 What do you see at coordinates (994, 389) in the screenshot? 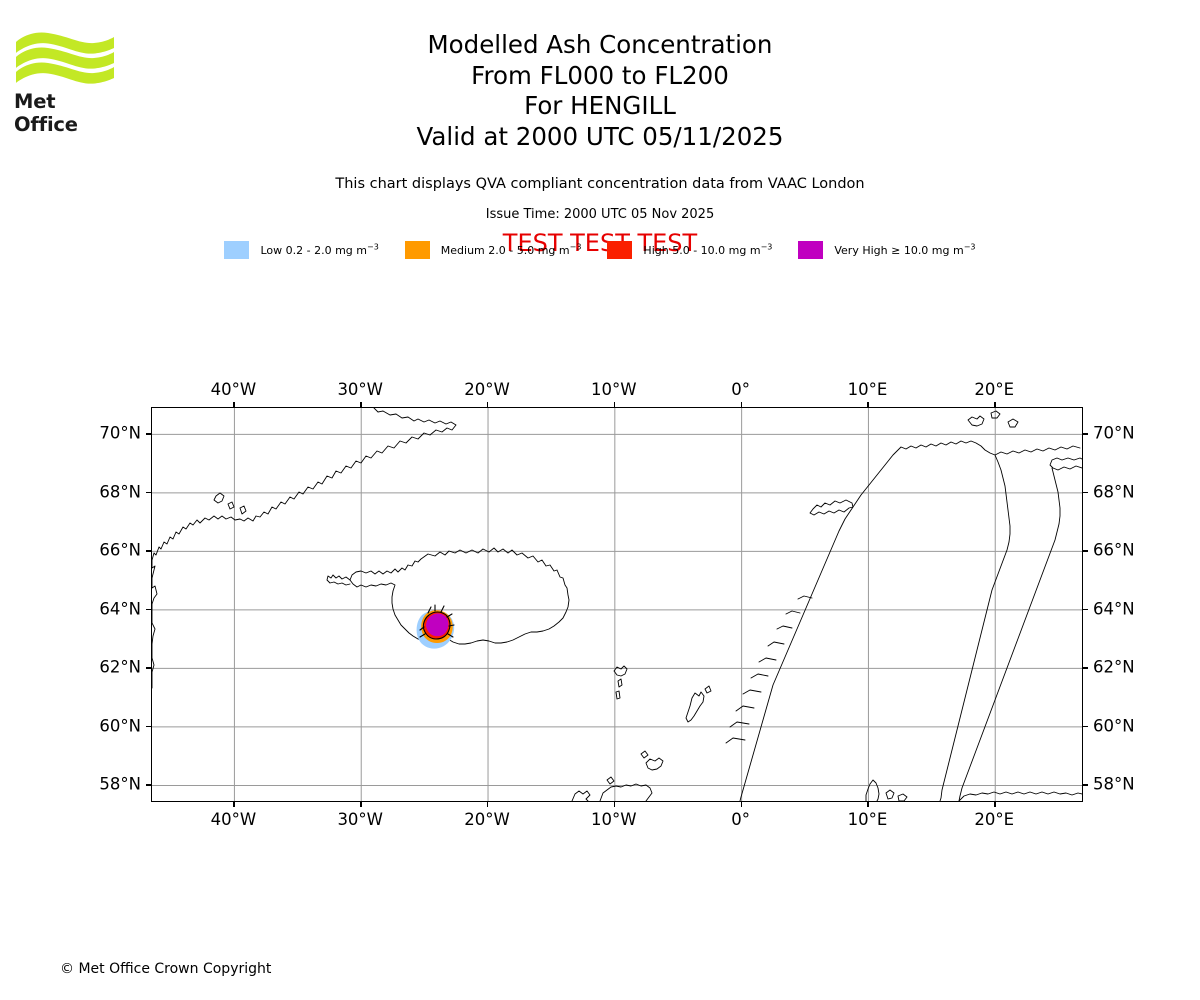
I see `lon-label-top-20°E: 20°E` at bounding box center [994, 389].